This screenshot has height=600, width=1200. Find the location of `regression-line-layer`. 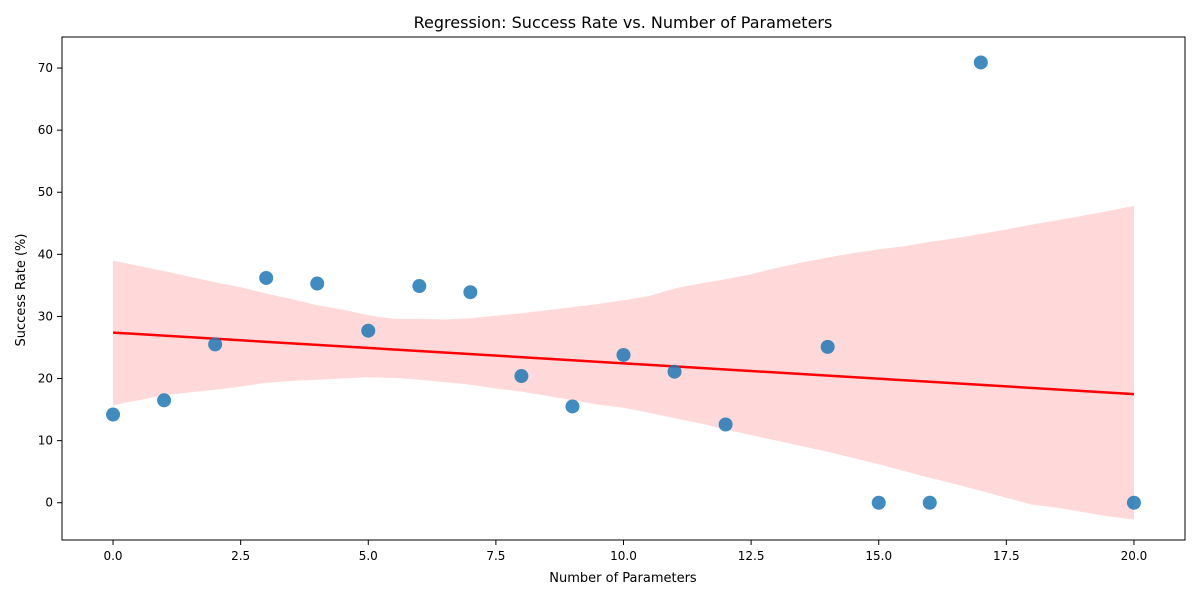

regression-line-layer is located at coordinates (623, 363).